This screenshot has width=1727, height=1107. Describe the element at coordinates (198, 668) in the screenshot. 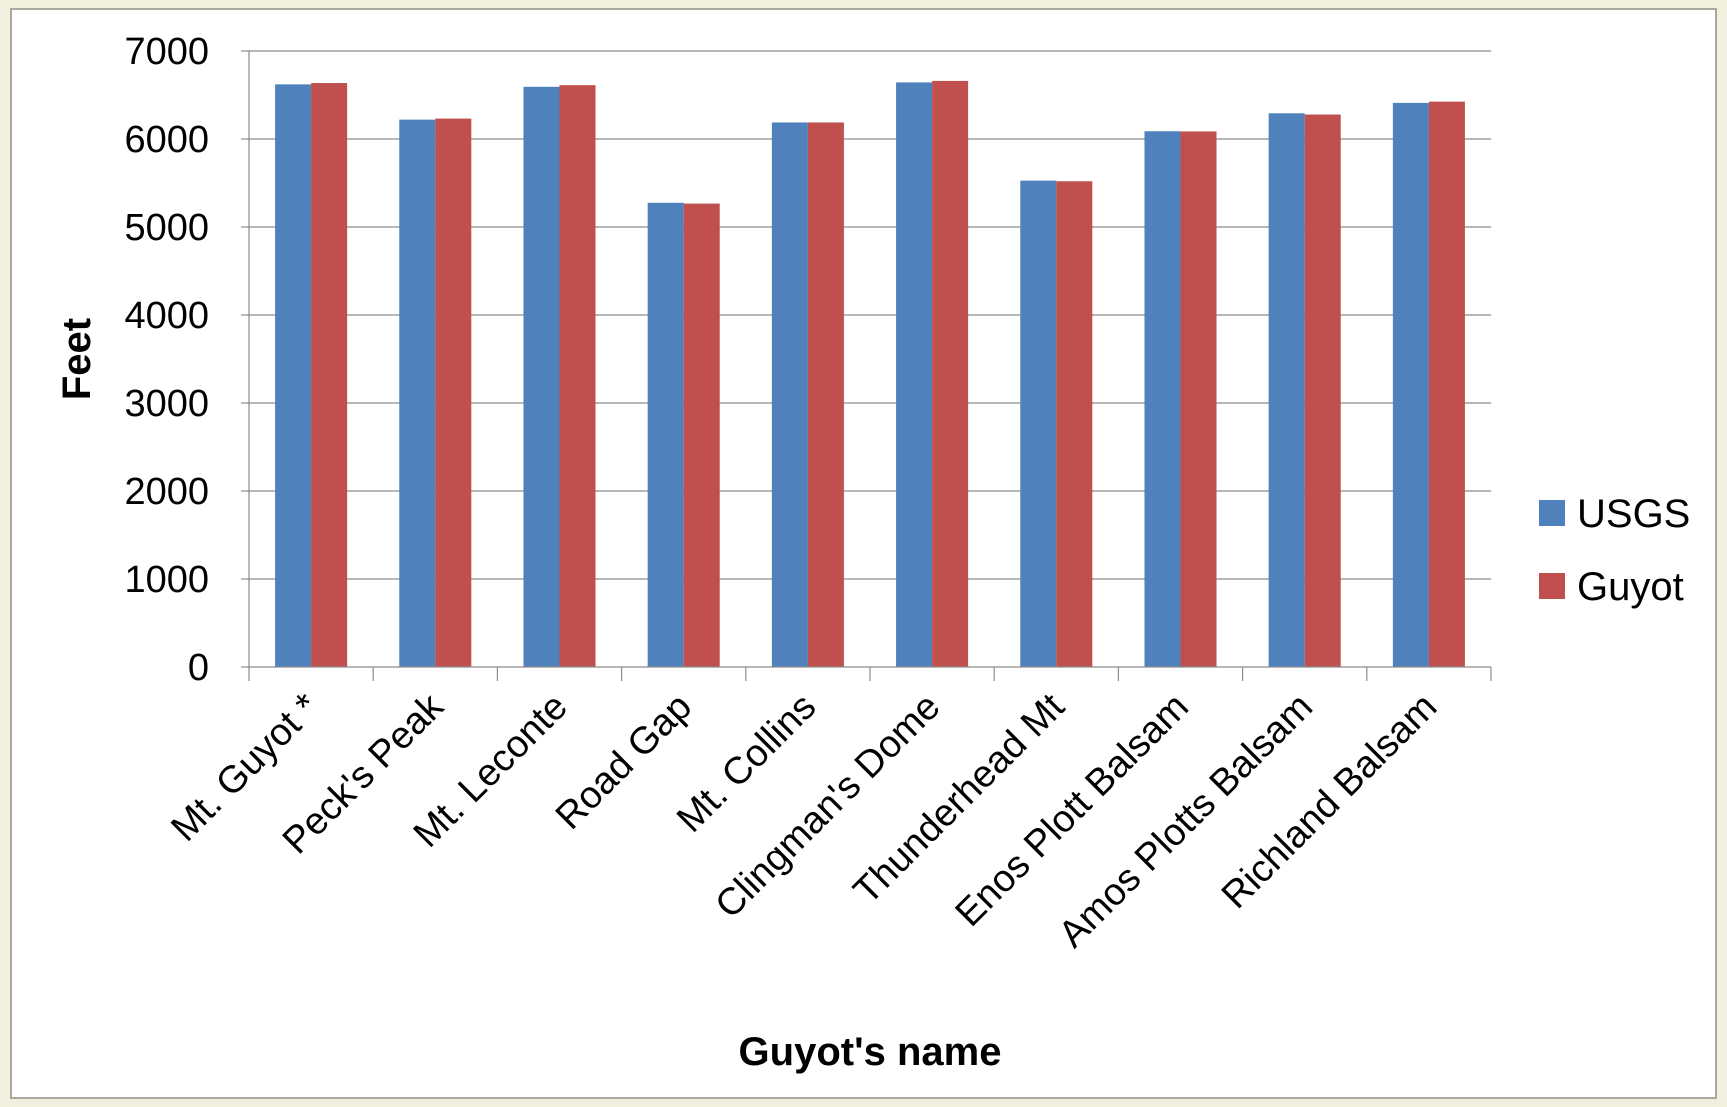

I see `y-tick-label: 0` at that location.